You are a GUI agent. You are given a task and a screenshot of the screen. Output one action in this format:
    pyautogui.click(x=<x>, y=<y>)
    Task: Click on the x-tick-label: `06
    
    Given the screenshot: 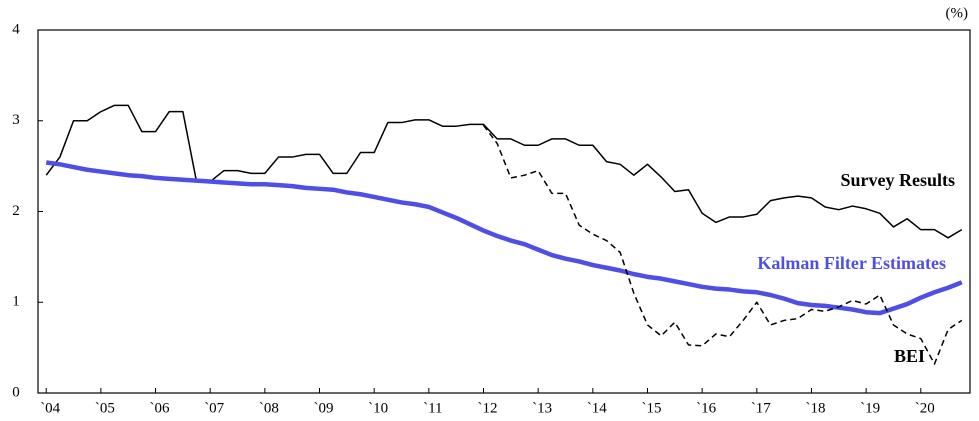 What is the action you would take?
    pyautogui.click(x=160, y=408)
    